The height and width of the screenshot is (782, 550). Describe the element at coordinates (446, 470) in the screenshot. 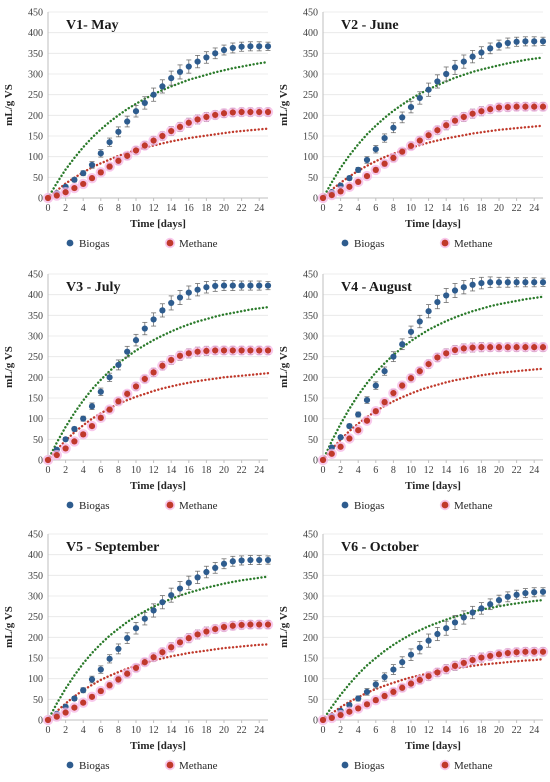

I see `x-tick-label: 14` at that location.